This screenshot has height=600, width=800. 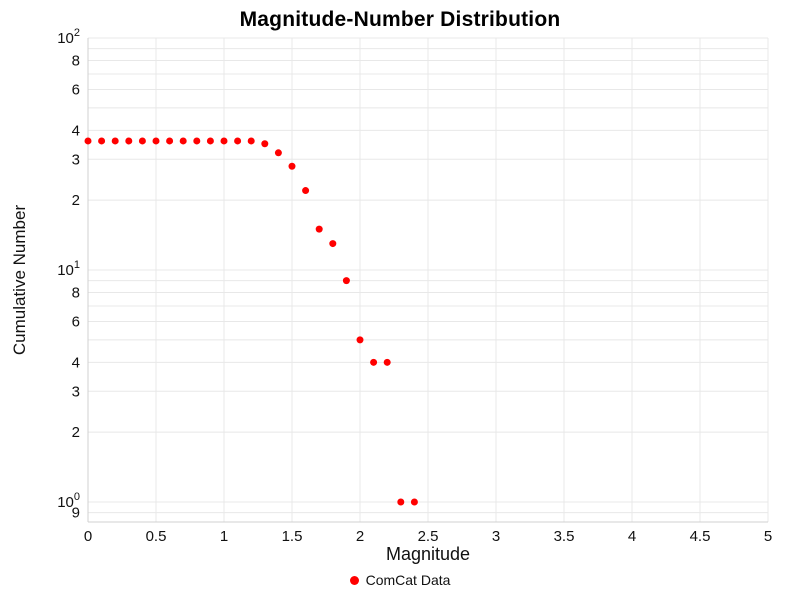 What do you see at coordinates (700, 536) in the screenshot?
I see `x-tick-label: 4.5` at bounding box center [700, 536].